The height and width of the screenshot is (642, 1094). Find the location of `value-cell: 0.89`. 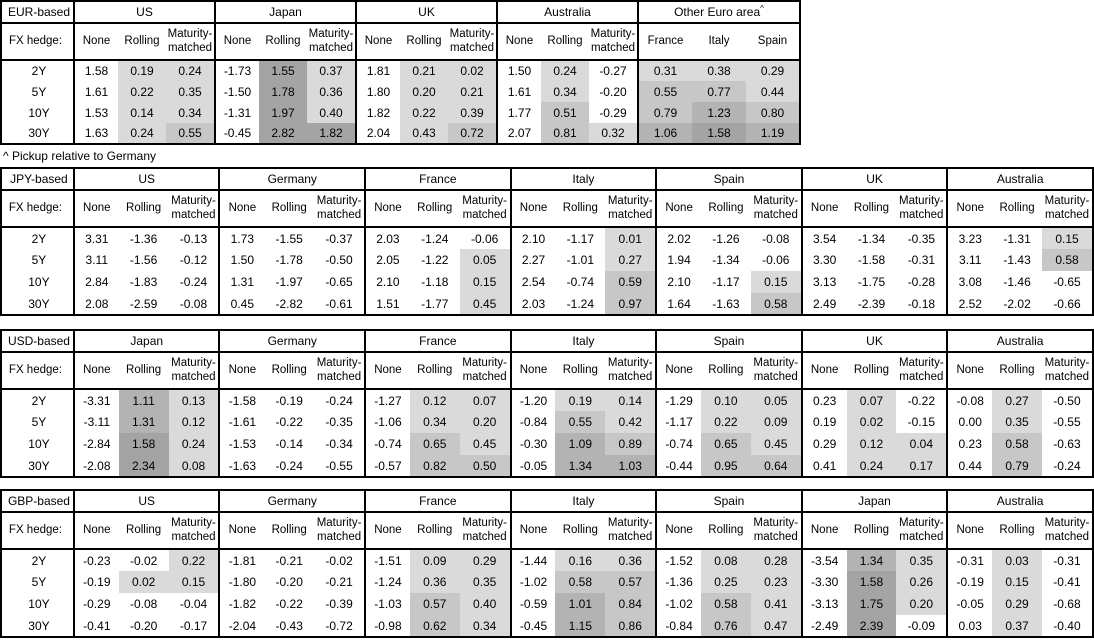

value-cell: 0.89 is located at coordinates (631, 444).